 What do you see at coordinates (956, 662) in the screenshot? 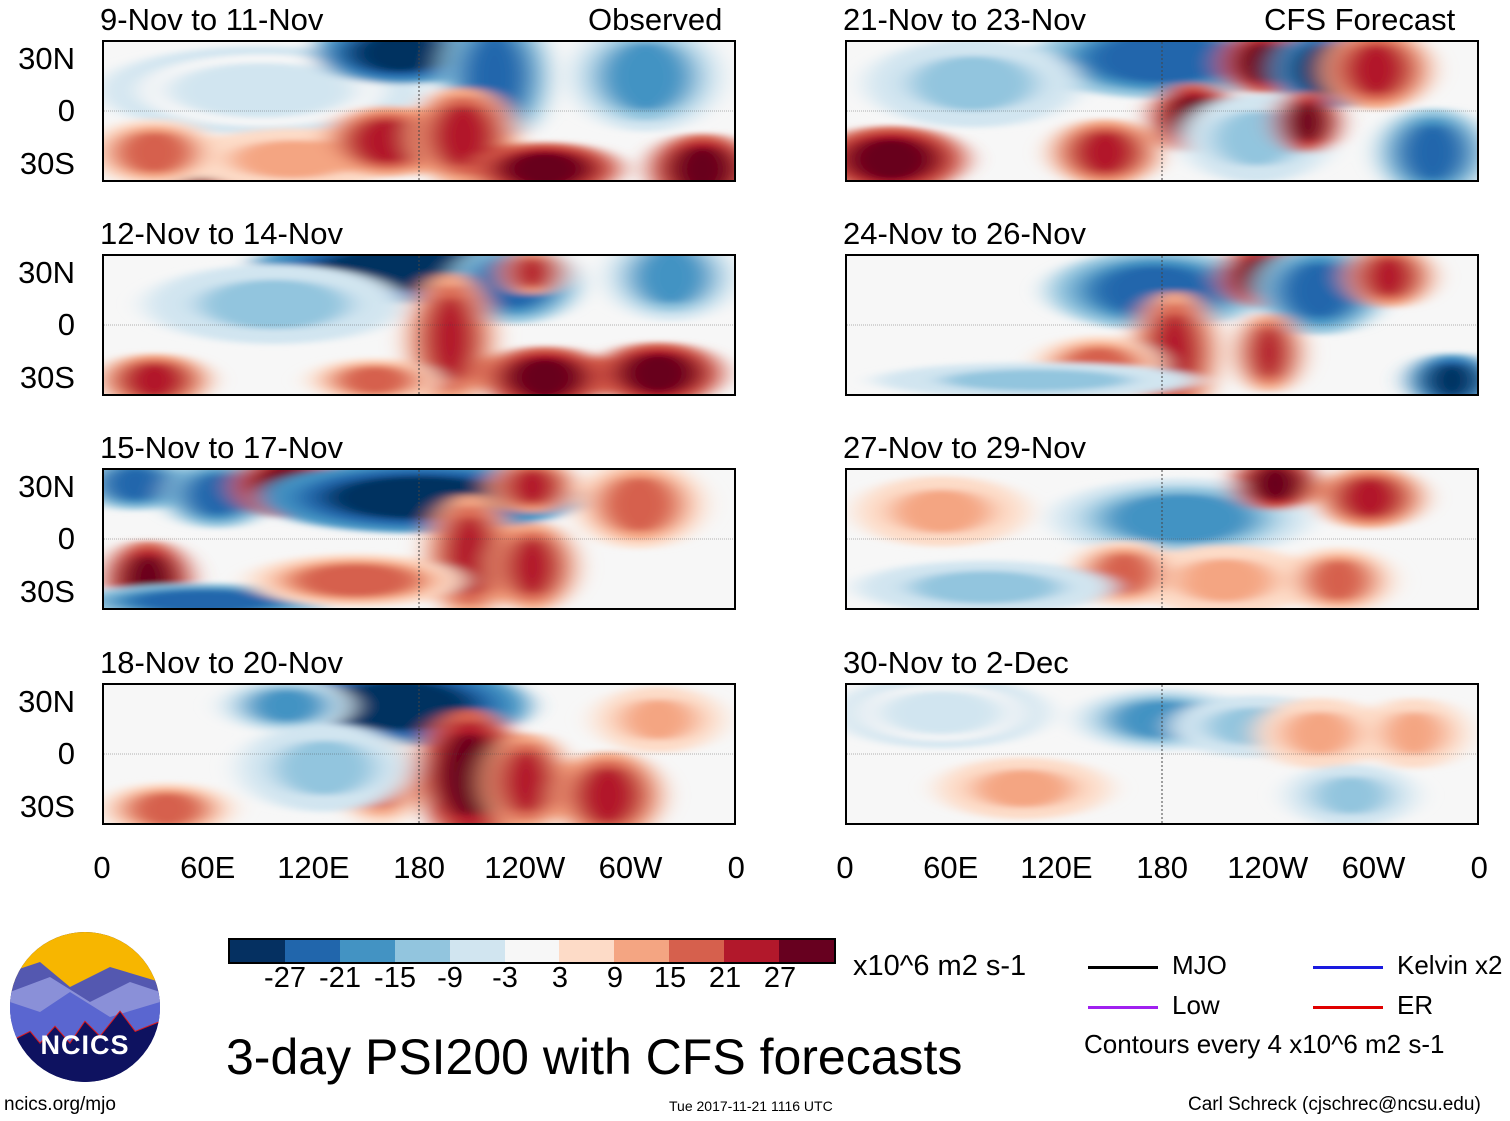
I see `panel-title: 30-Nov to 2-Dec` at bounding box center [956, 662].